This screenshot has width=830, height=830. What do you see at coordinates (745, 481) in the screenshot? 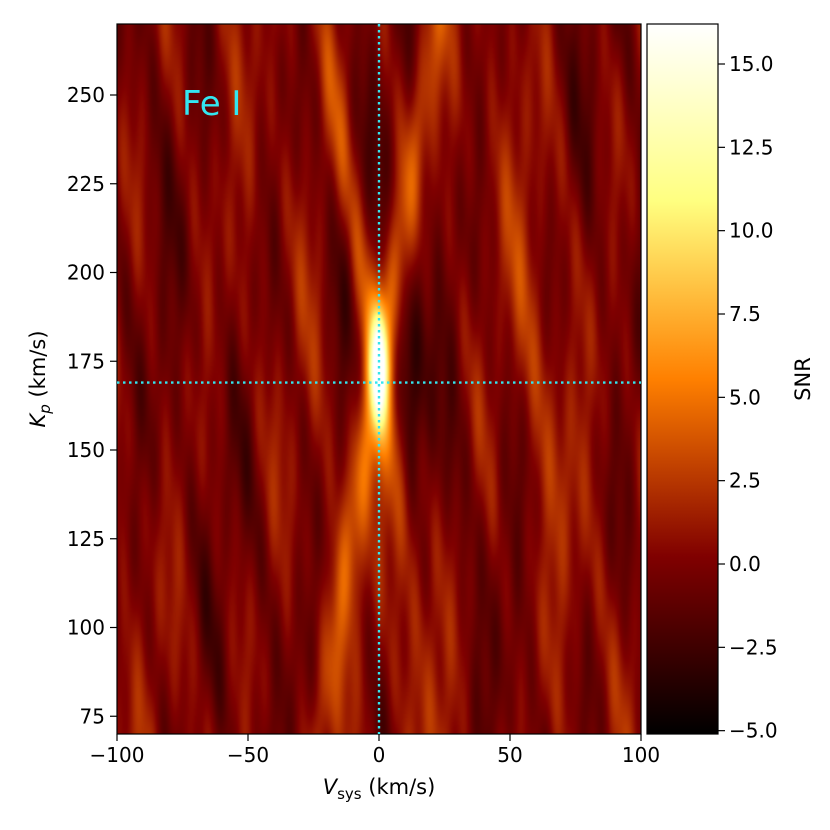
I see `colorbar-tick-label: 2.5` at bounding box center [745, 481].